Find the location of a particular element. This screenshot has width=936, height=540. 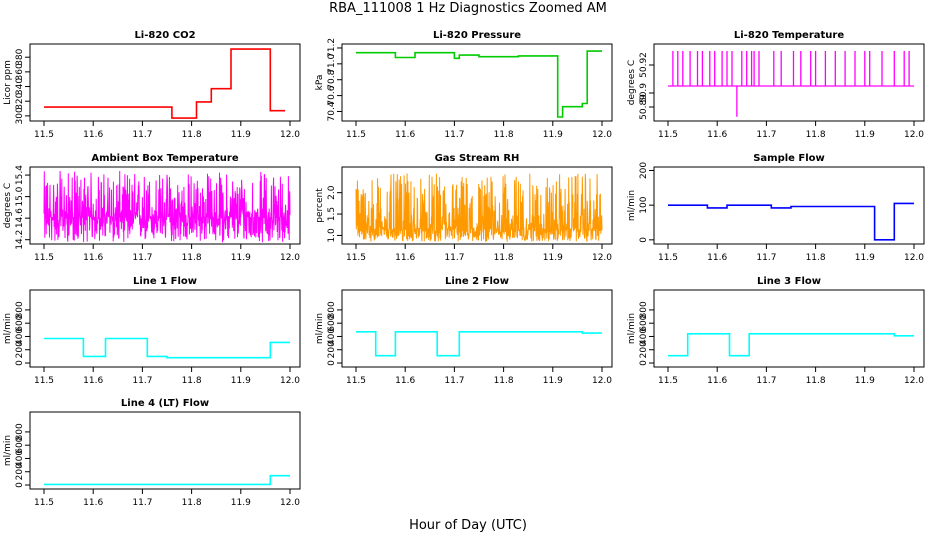

y-tick-label: 71.0 is located at coordinates (332, 64).